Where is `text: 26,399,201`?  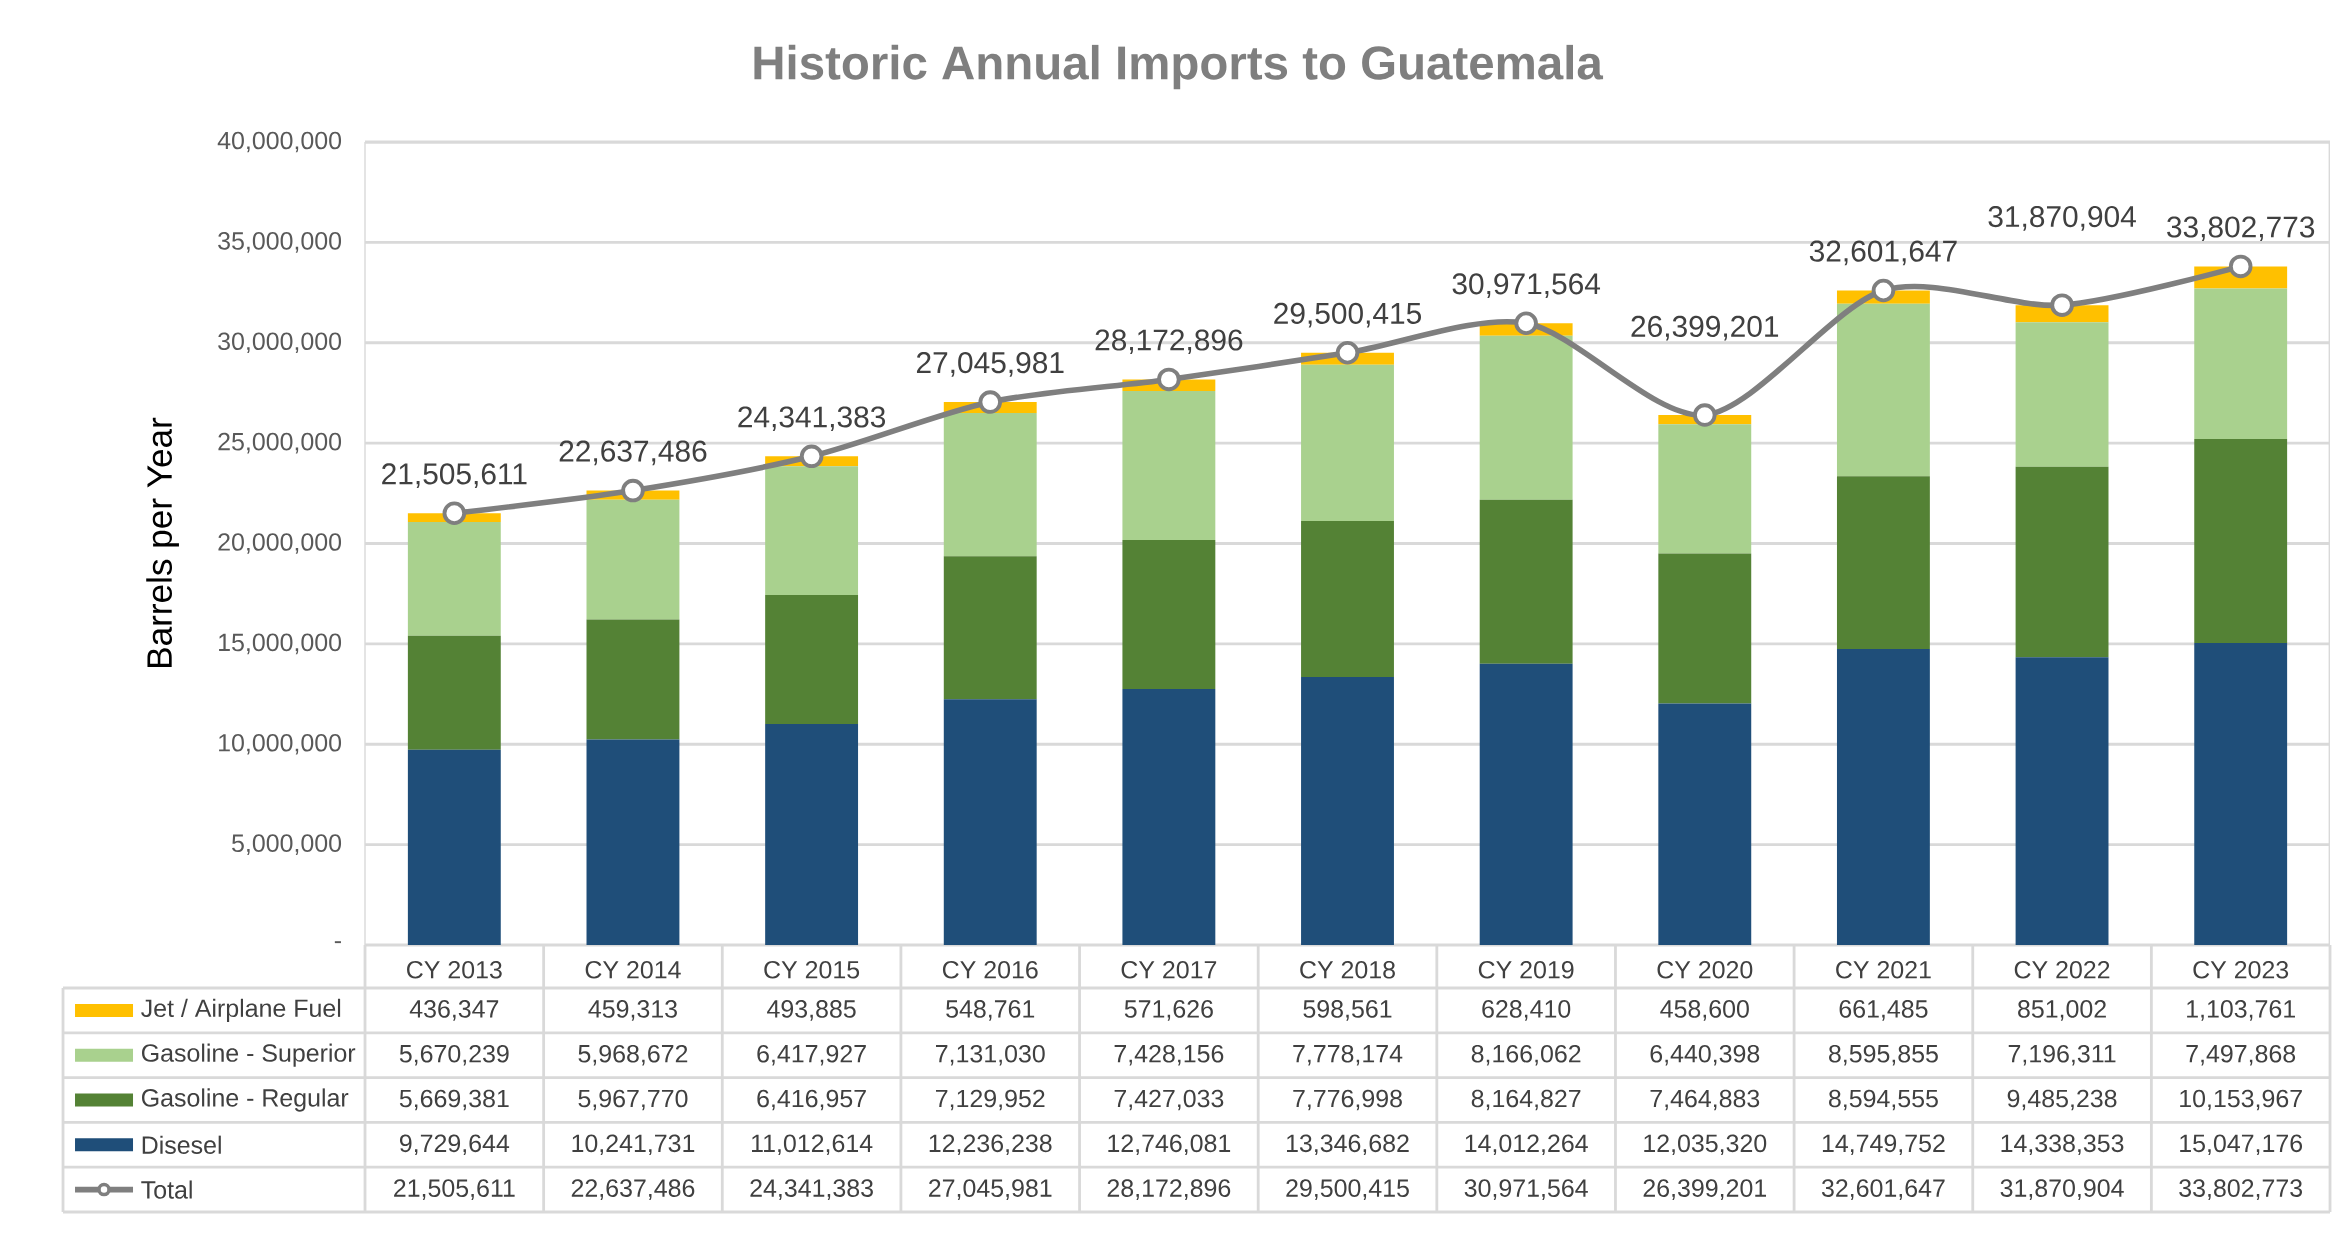
text: 26,399,201 is located at coordinates (1705, 328).